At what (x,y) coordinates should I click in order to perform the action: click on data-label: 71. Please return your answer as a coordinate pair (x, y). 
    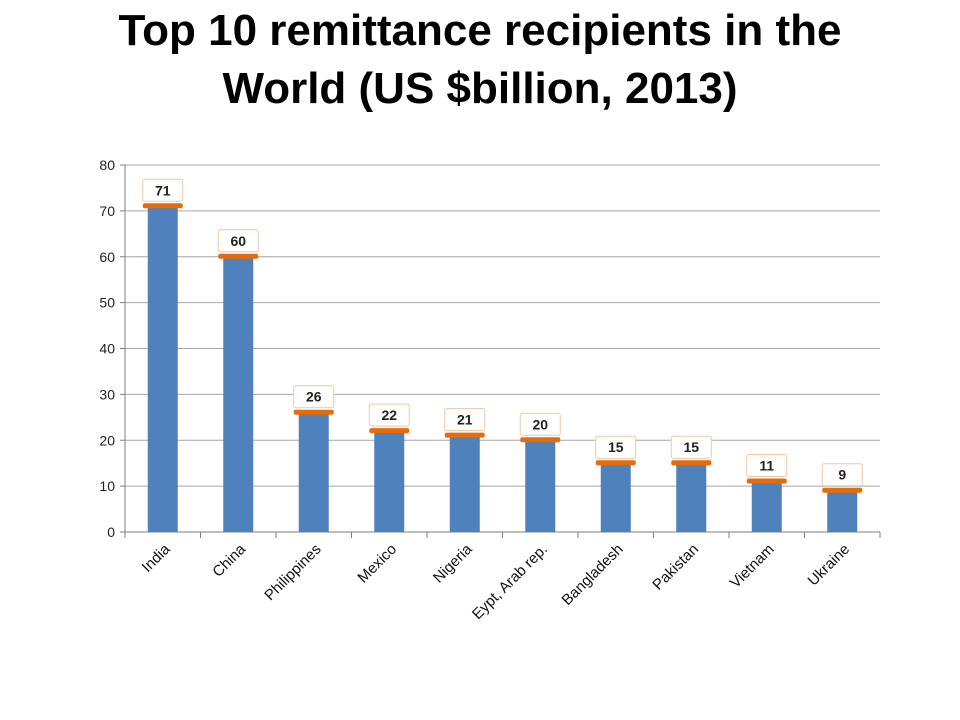
    Looking at the image, I should click on (163, 190).